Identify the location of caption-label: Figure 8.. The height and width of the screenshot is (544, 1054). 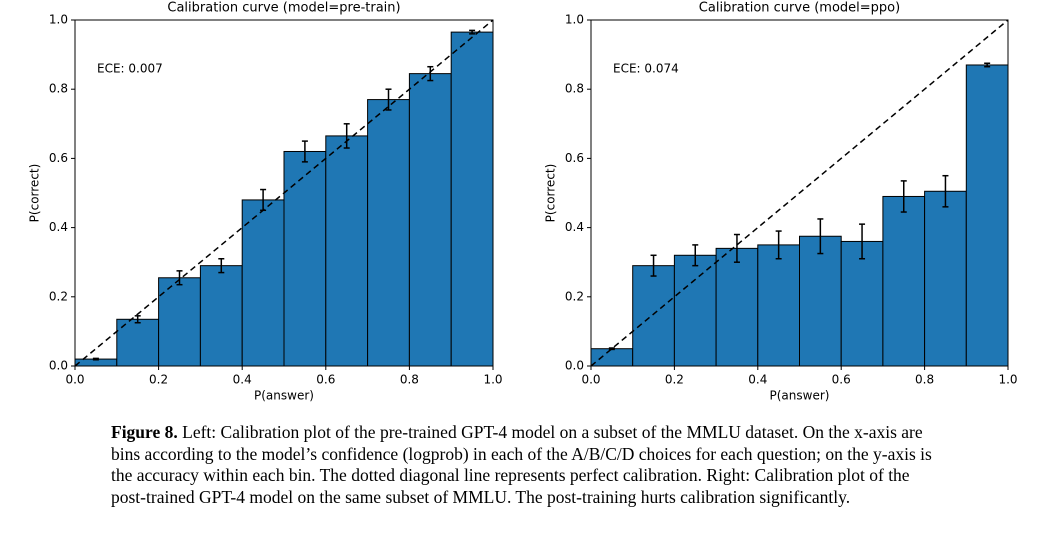
(144, 432).